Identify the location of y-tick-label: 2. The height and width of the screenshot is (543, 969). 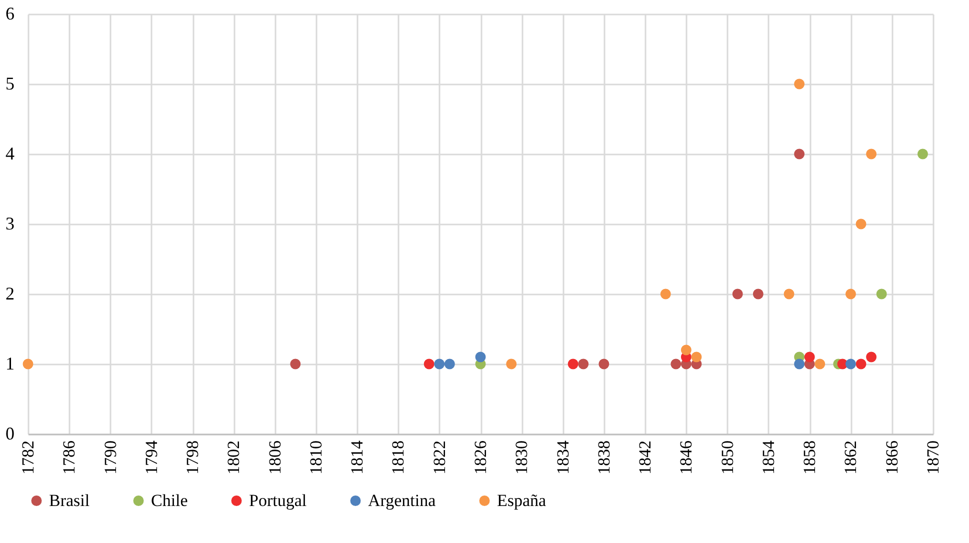
(10, 294).